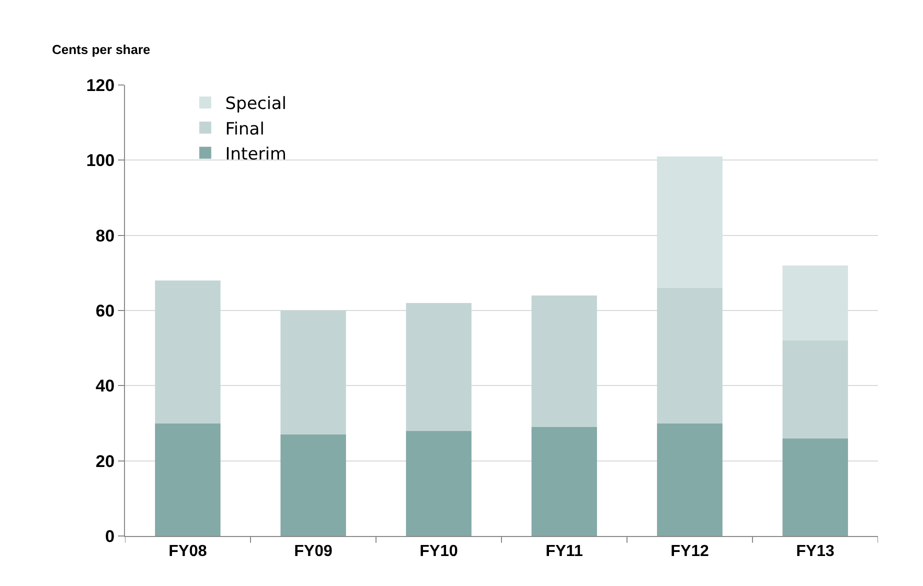 This screenshot has width=923, height=586. Describe the element at coordinates (187, 551) in the screenshot. I see `x-tick-label: FY08` at that location.